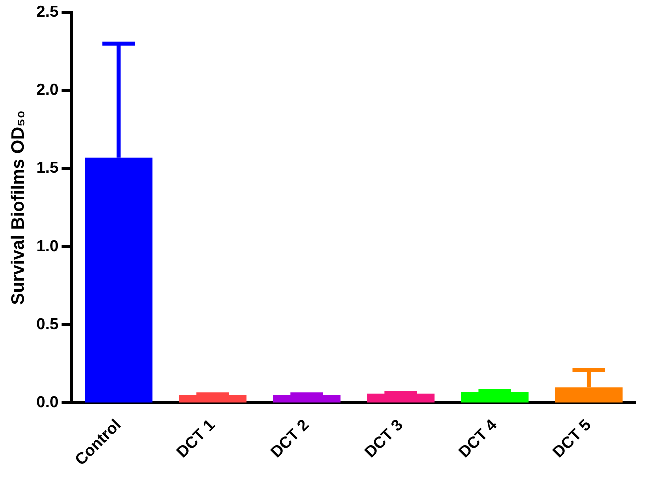  I want to click on y-axis-title: Survival Biofilms OD₅₀, so click(18, 208).